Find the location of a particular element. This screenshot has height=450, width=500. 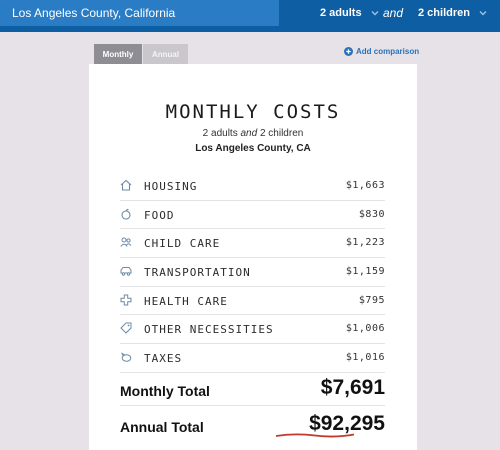

tag-icon is located at coordinates (126, 328).